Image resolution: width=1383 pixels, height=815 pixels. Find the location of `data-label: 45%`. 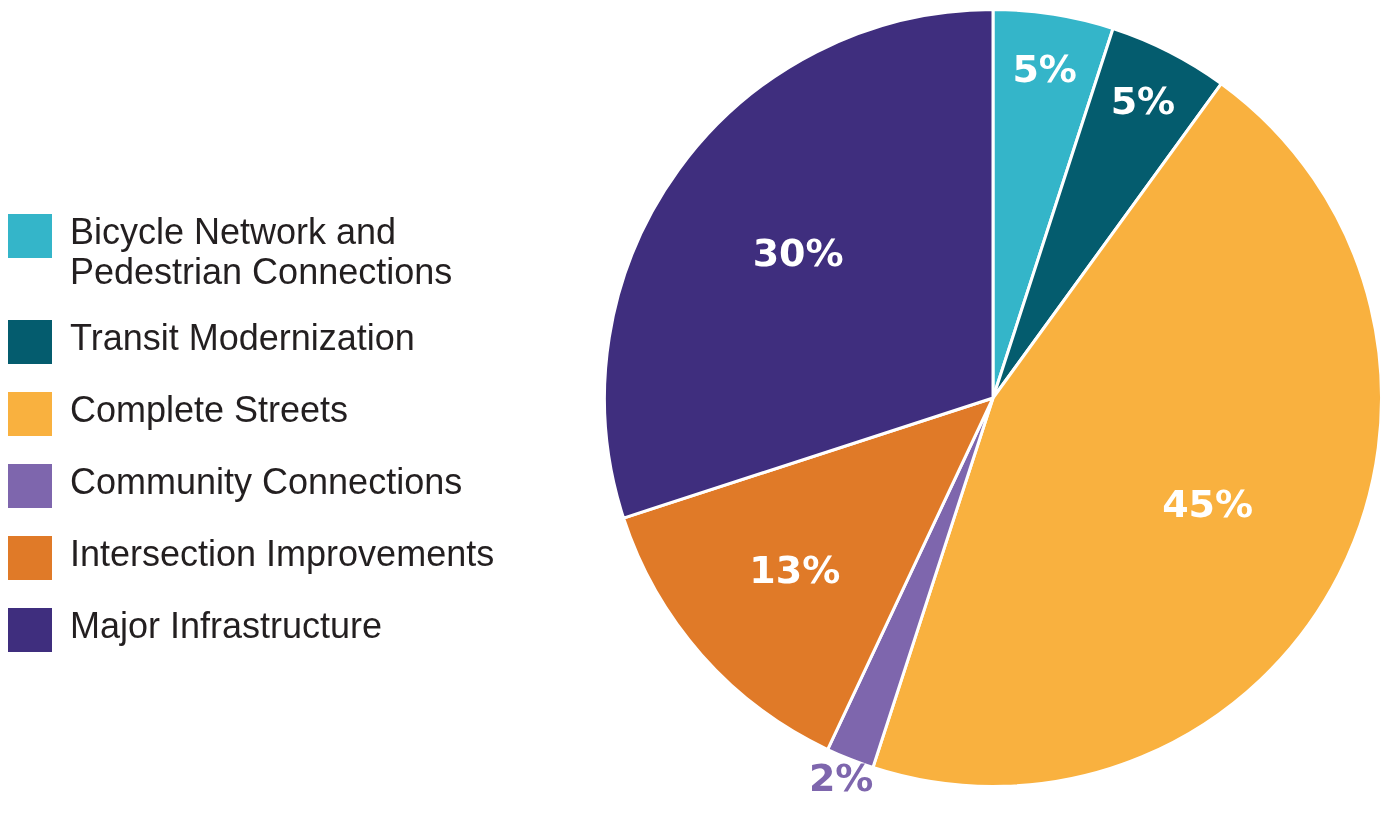

data-label: 45% is located at coordinates (1208, 504).